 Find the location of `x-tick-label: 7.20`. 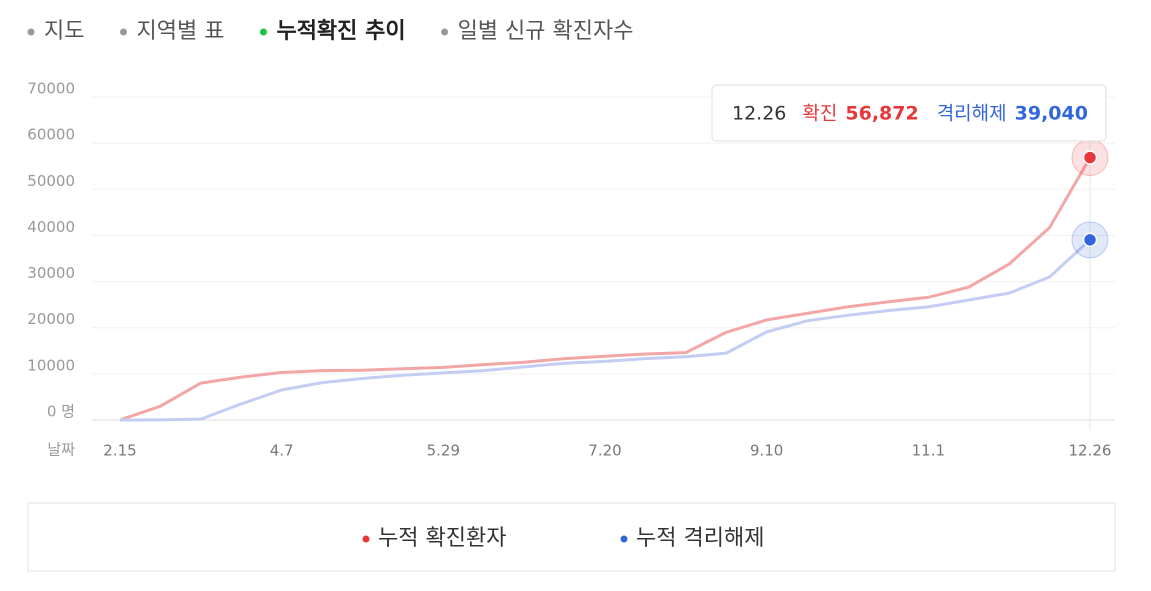

x-tick-label: 7.20 is located at coordinates (604, 451).